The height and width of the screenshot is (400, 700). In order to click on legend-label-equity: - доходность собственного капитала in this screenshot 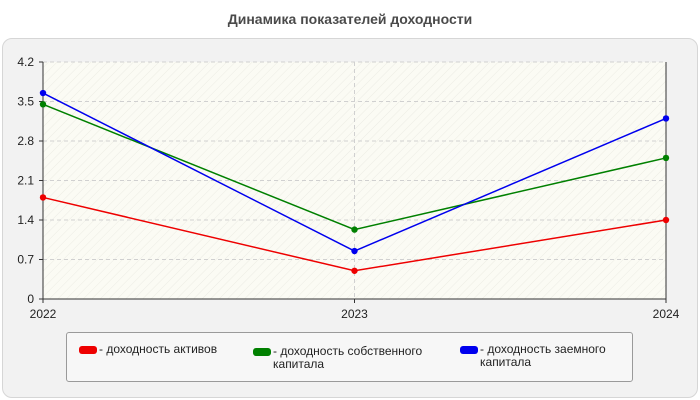, I will do `click(348, 357)`.